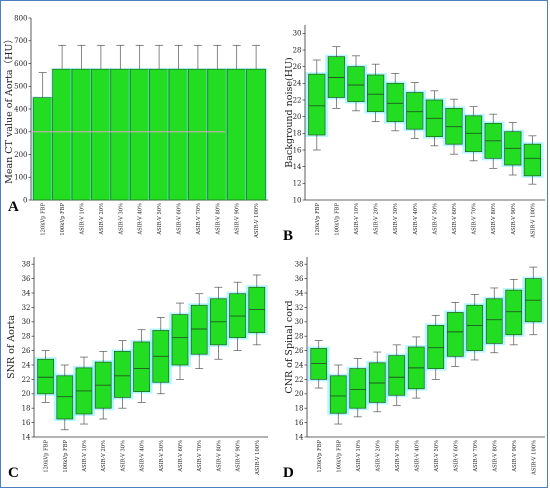 This screenshot has width=550, height=490. I want to click on y-axis-title: Mean CT value of Aorta（HU）, so click(9, 109).